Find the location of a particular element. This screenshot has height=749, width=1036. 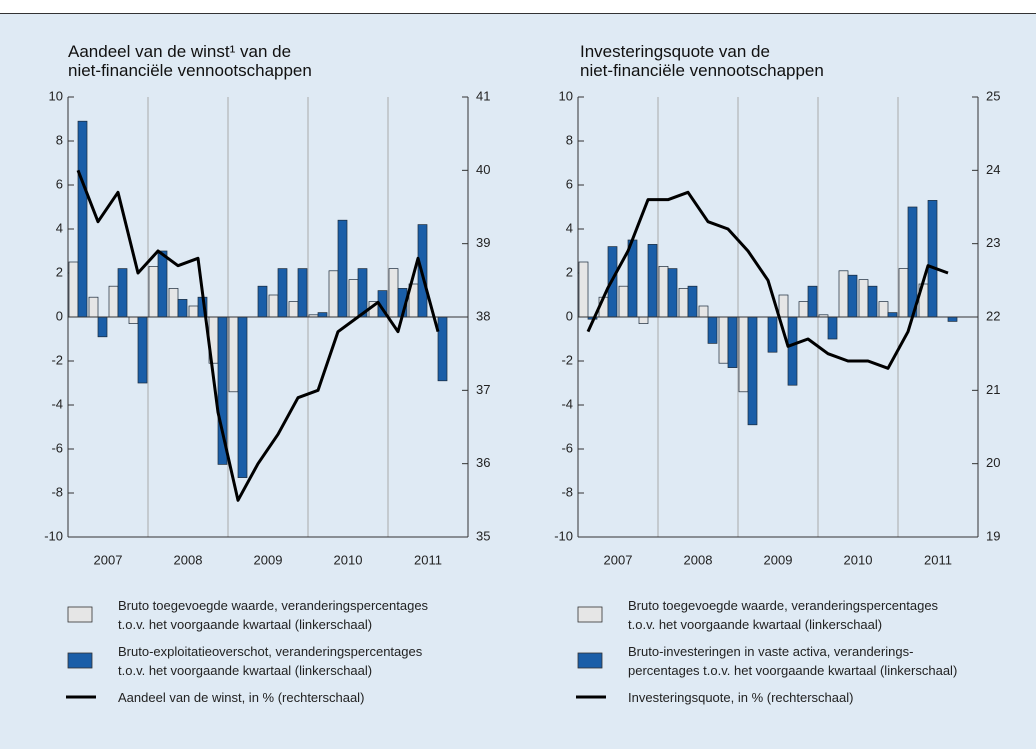

x-tick-label: 2011 is located at coordinates (428, 559).